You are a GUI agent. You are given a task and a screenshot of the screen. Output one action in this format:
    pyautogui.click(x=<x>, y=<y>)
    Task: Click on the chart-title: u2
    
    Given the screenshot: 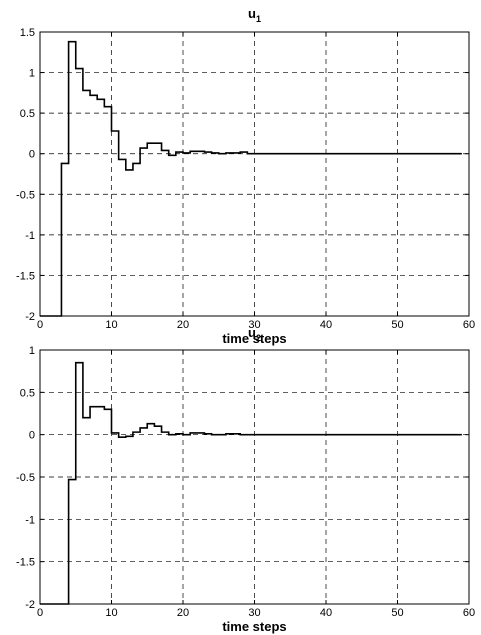 What is the action you would take?
    pyautogui.click(x=254, y=334)
    